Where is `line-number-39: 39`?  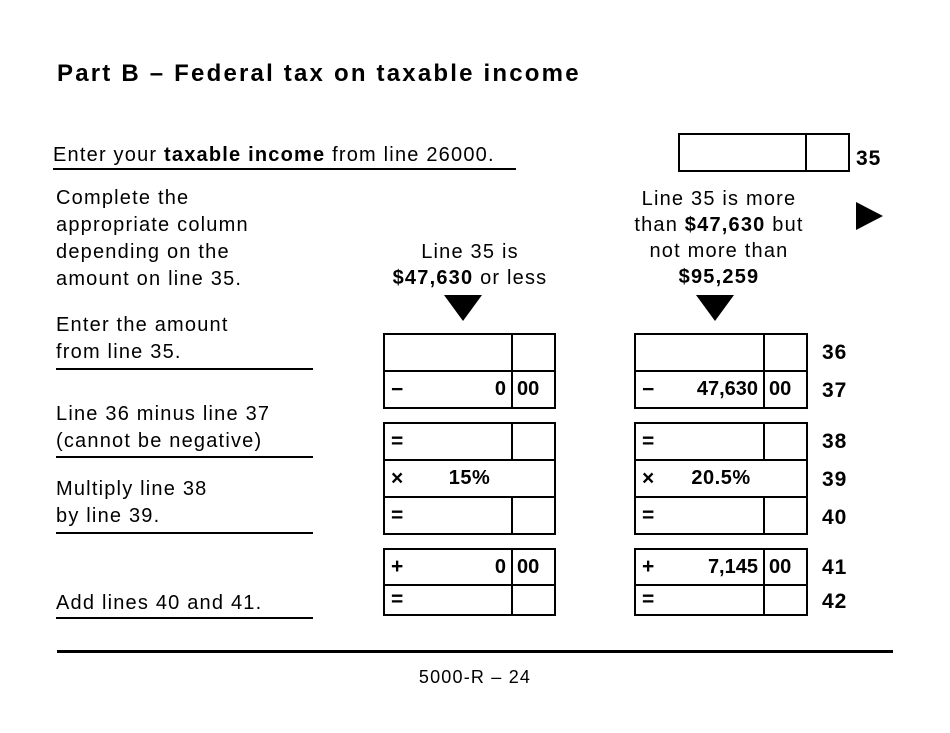 line-number-39: 39 is located at coordinates (835, 479).